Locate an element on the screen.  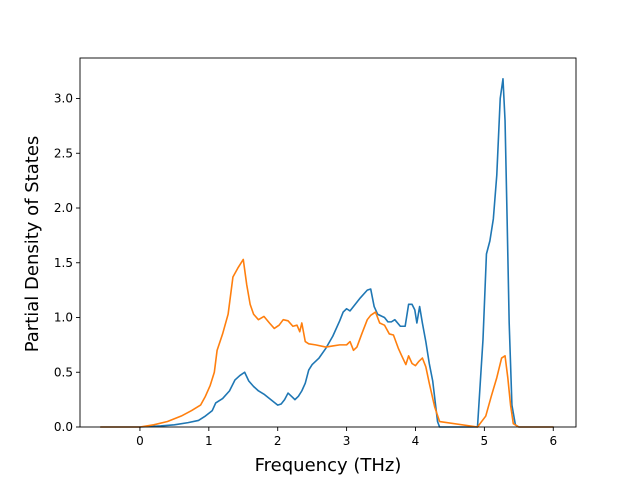
y-tick-label: 1.5 is located at coordinates (63, 263).